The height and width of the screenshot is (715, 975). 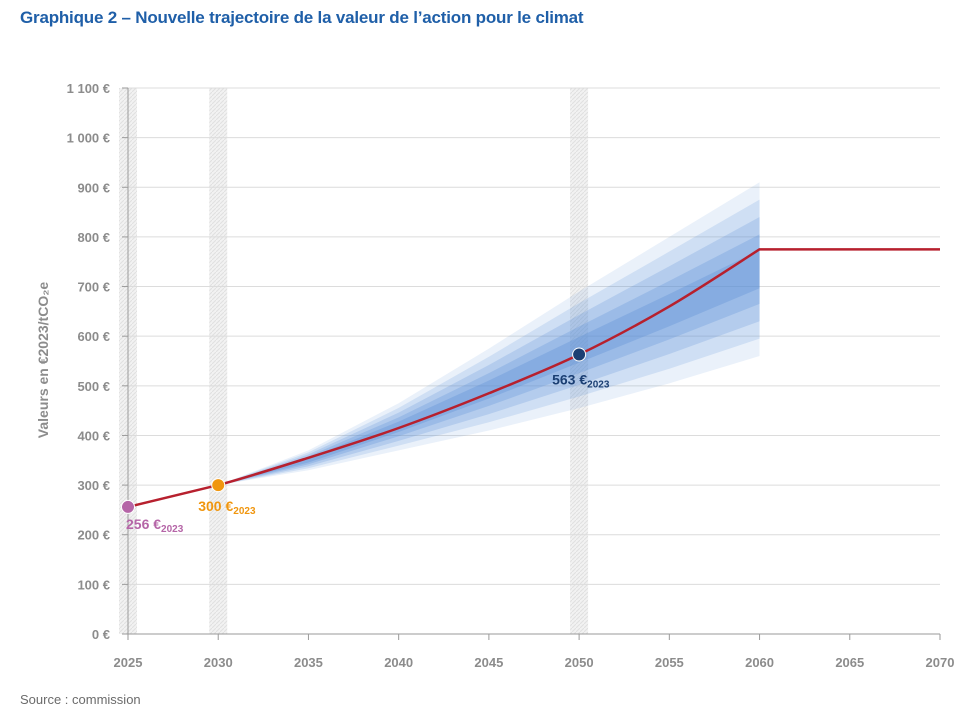 I want to click on x-tick-label: 2060, so click(x=759, y=662).